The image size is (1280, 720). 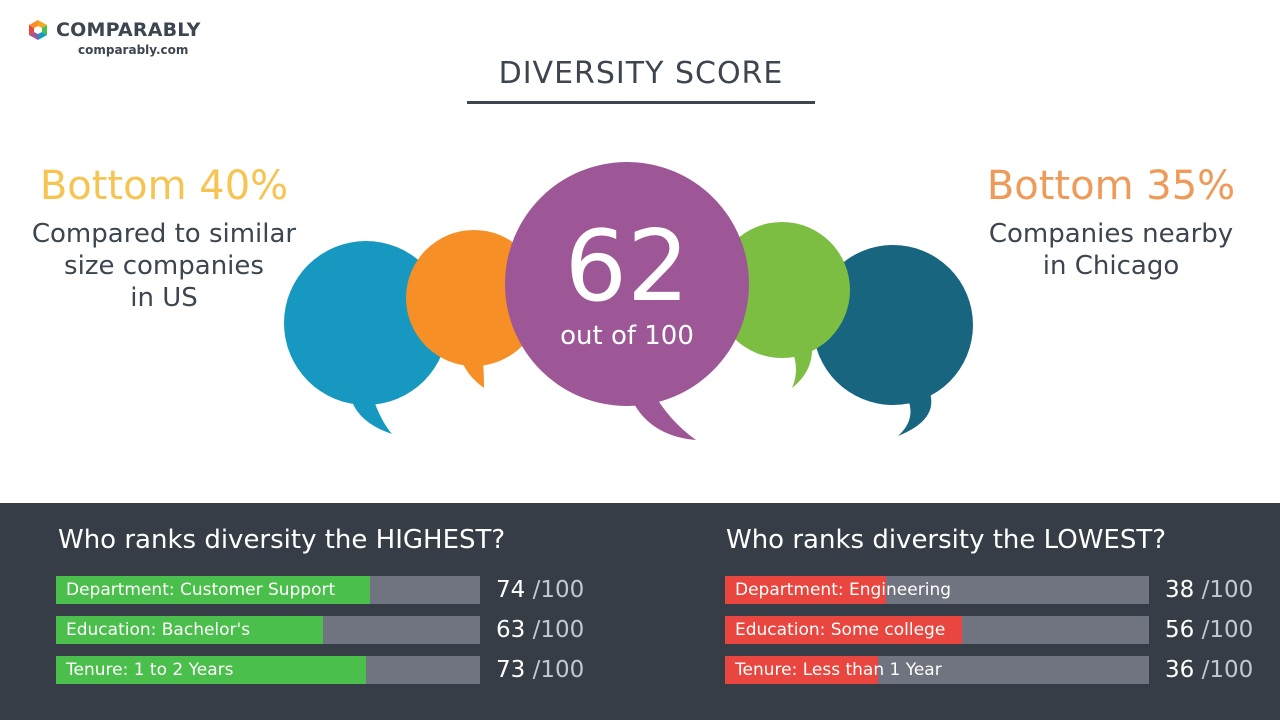 I want to click on bar-label: Department: Customer Support, so click(x=201, y=590).